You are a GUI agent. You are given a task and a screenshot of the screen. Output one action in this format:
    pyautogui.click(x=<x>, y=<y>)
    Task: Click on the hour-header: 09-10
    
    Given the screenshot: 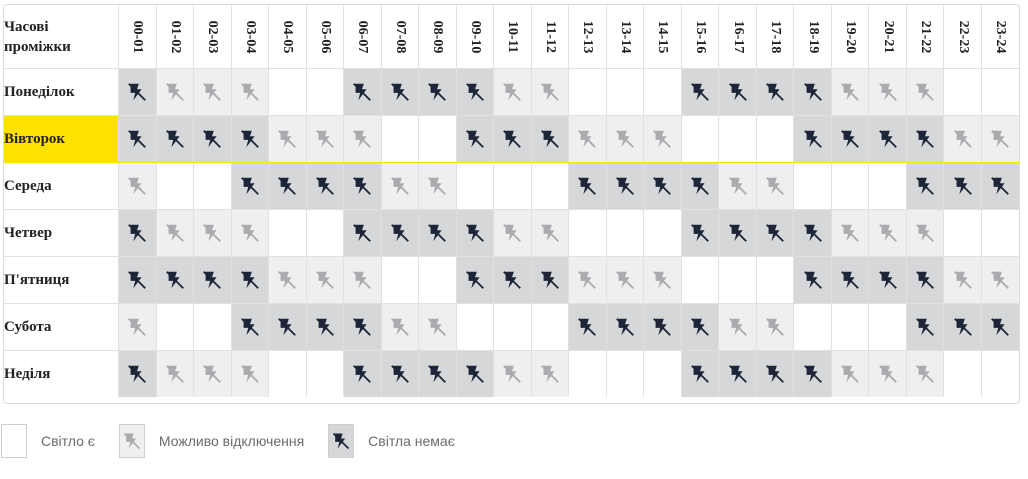 What is the action you would take?
    pyautogui.click(x=475, y=37)
    